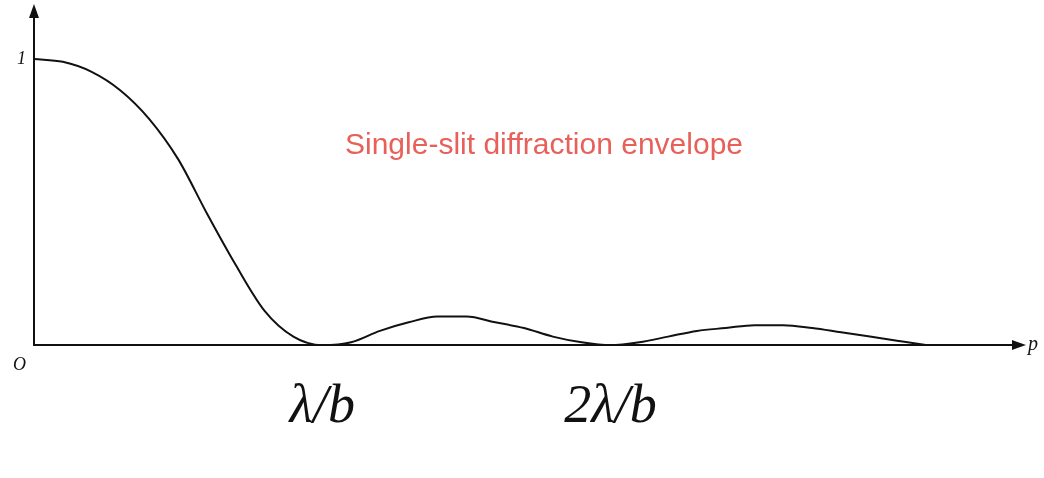 The width and height of the screenshot is (1044, 478). I want to click on annotation: Single-slit diffraction envelope, so click(544, 144).